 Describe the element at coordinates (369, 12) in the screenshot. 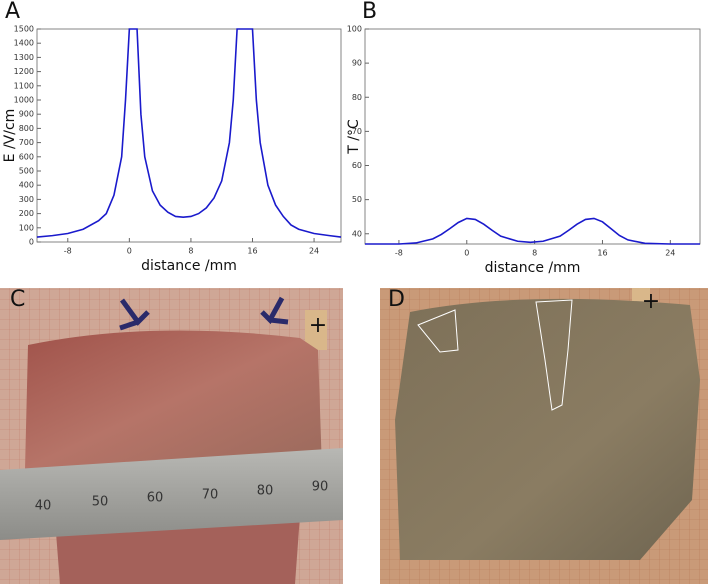

I see `panel-label: B` at that location.